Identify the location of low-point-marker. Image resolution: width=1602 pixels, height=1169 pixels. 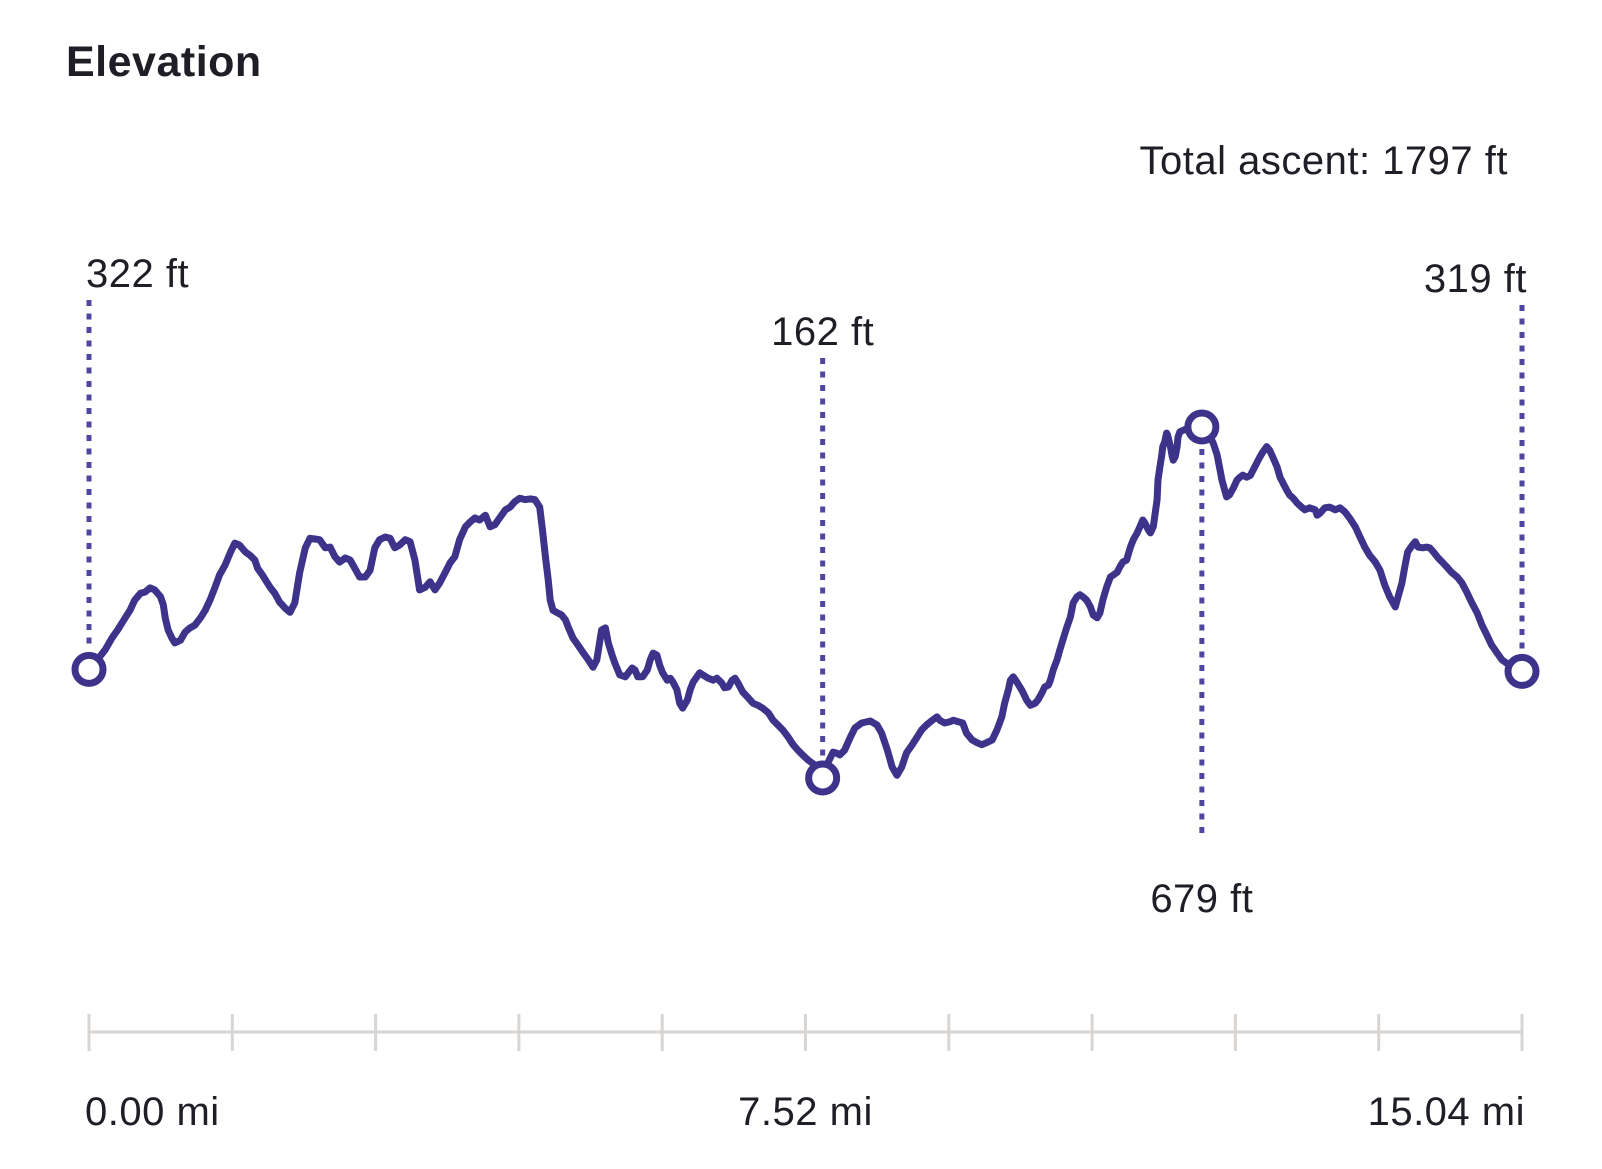
(823, 778).